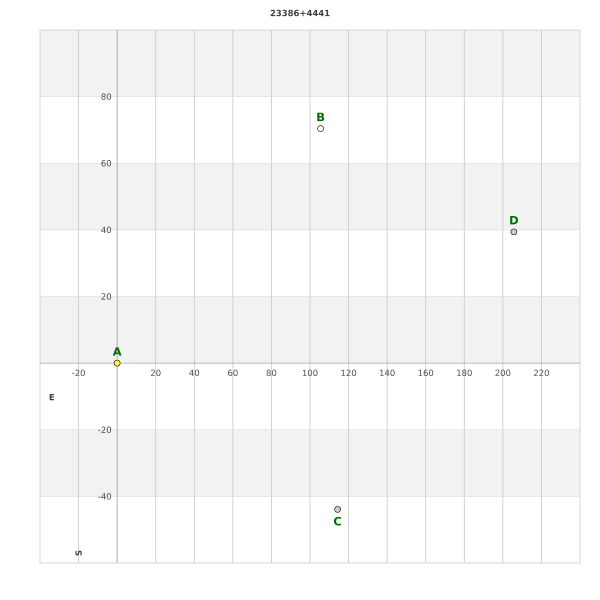 This screenshot has width=600, height=600. What do you see at coordinates (78, 373) in the screenshot?
I see `x-tick-label: -20` at bounding box center [78, 373].